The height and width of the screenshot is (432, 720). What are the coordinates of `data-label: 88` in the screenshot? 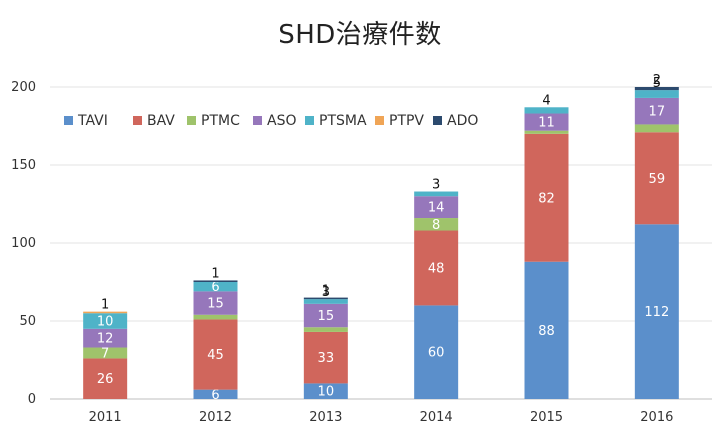 It's located at (546, 331).